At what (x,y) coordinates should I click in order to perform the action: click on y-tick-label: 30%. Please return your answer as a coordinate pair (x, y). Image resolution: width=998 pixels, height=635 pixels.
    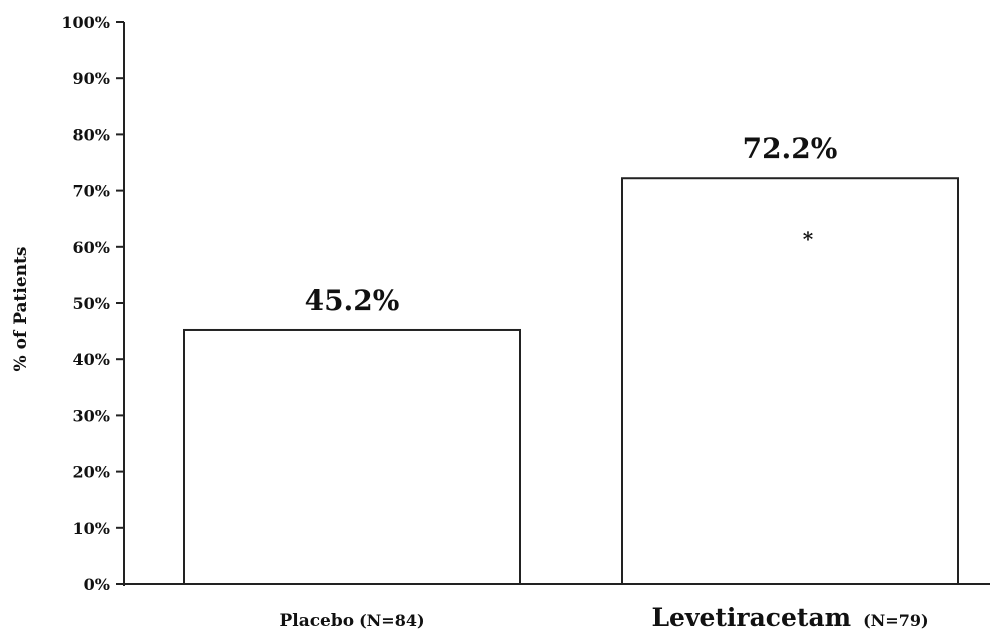
    Looking at the image, I should click on (91, 415).